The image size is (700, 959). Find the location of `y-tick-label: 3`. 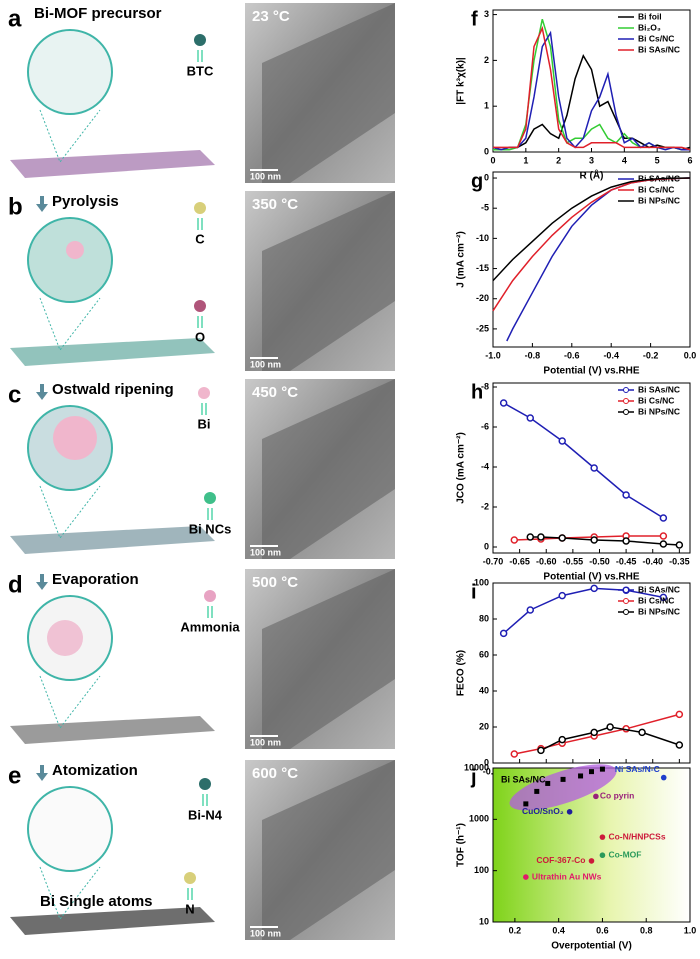

y-tick-label: 3 is located at coordinates (486, 14).